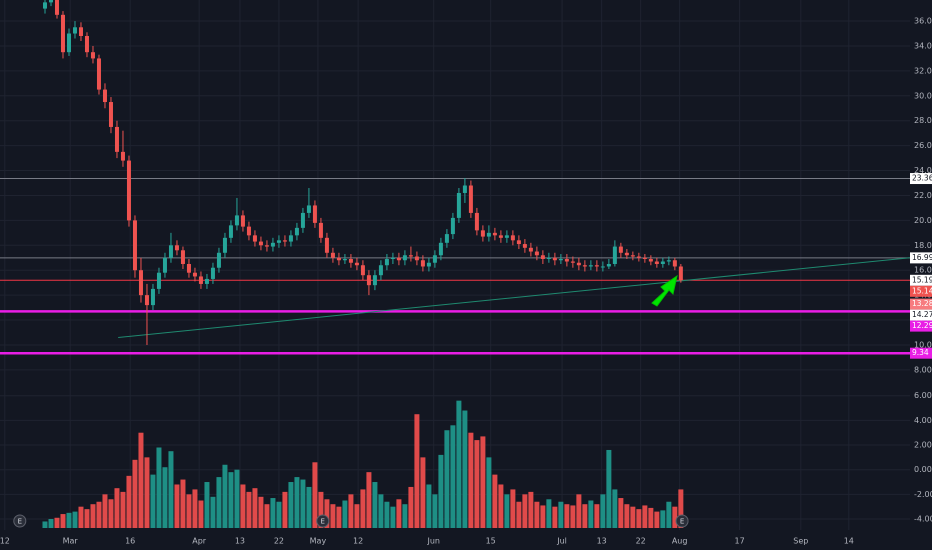  I want to click on x-tick-label: 13, so click(240, 541).